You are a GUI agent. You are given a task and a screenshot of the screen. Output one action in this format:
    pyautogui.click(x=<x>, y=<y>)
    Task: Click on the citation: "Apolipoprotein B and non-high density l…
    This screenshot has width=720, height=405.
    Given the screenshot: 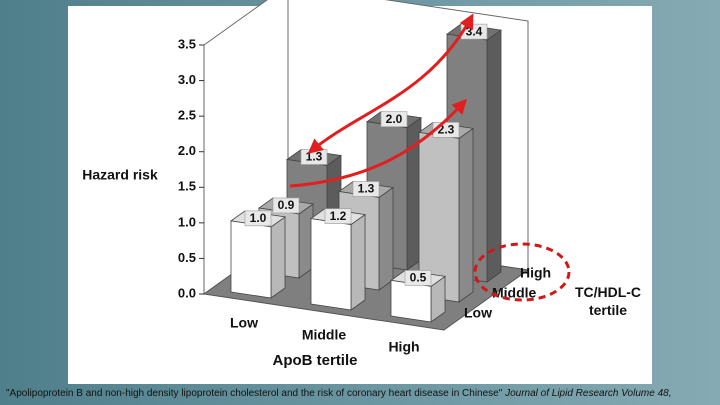 What is the action you would take?
    pyautogui.click(x=363, y=393)
    